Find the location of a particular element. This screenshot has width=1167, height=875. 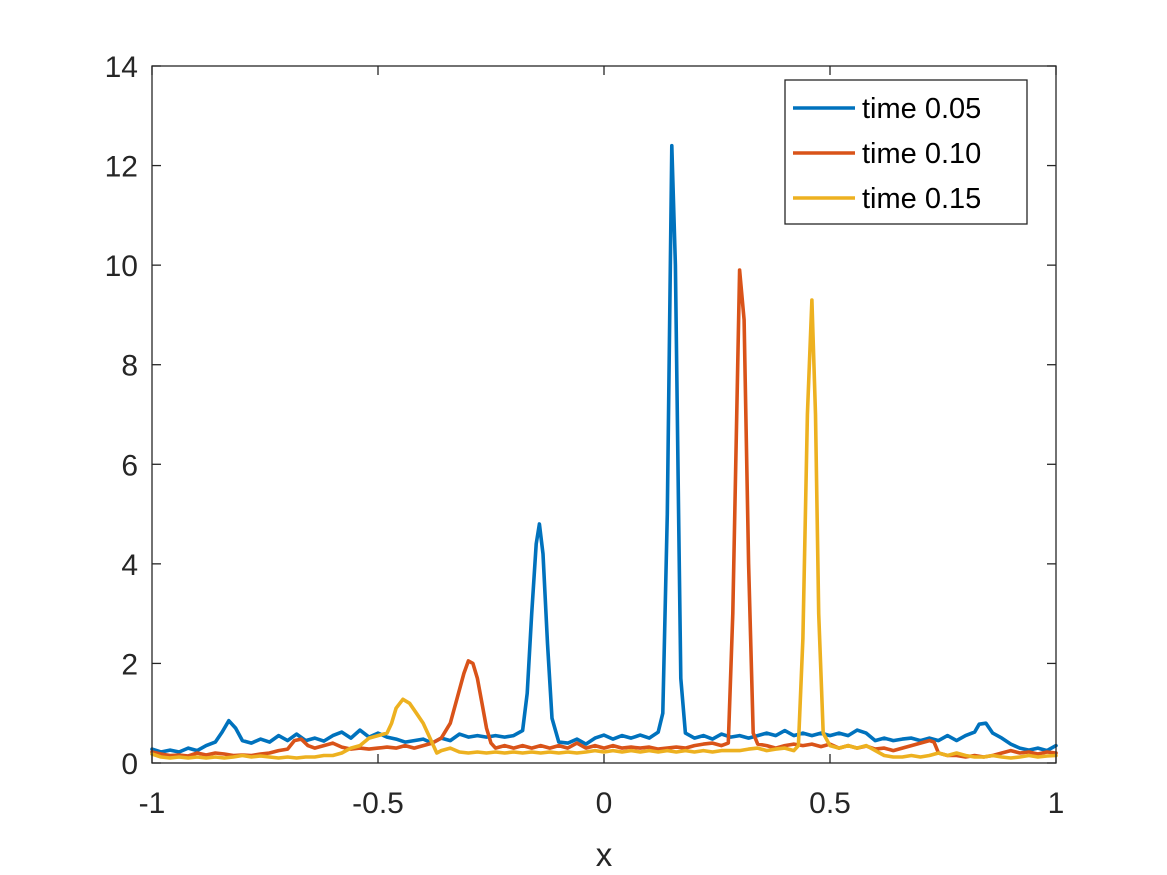

legend-entries: time 0.05 time 0.10 time 0.15 is located at coordinates (887, 154).